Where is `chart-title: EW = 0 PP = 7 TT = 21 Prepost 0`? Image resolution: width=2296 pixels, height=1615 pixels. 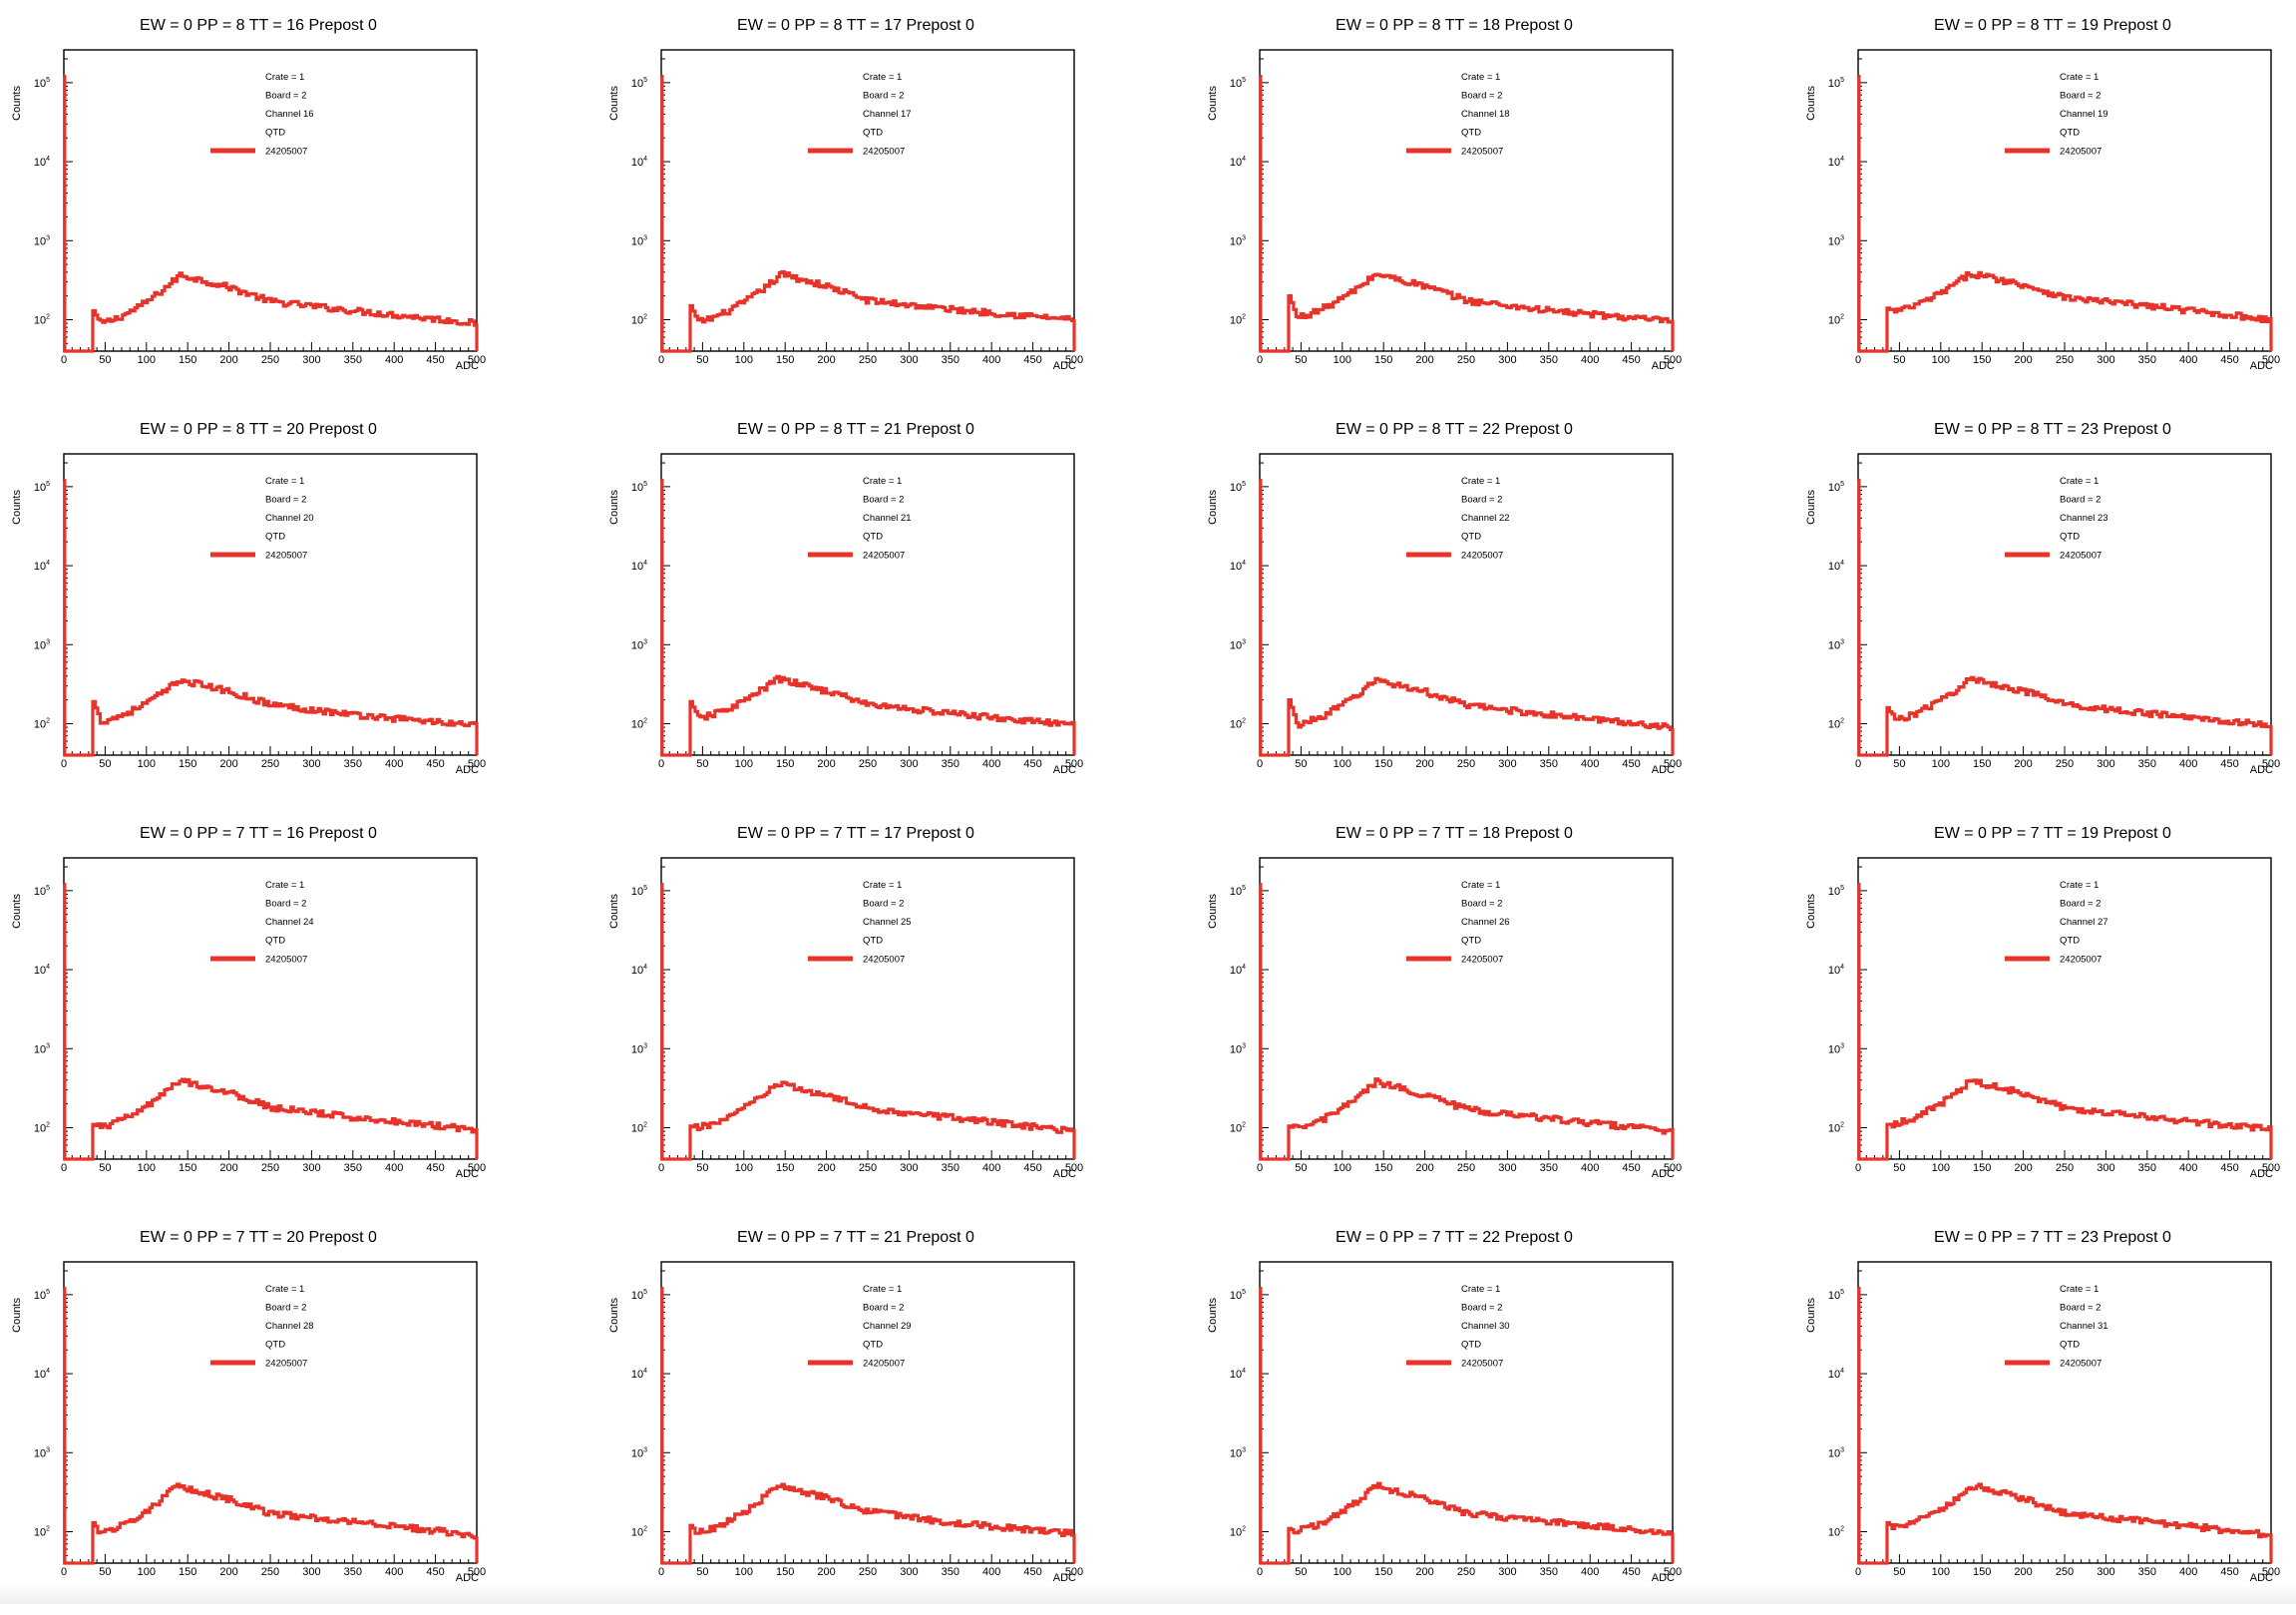
chart-title: EW = 0 PP = 7 TT = 21 Prepost 0 is located at coordinates (856, 1237).